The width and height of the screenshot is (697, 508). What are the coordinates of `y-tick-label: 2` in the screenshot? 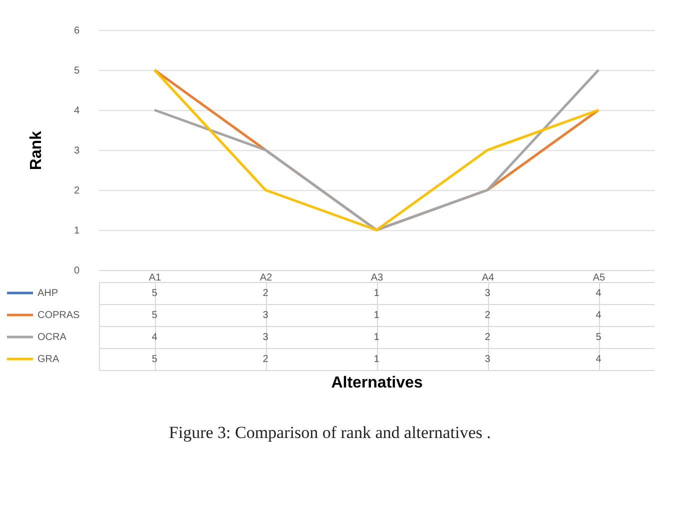 It's located at (77, 191).